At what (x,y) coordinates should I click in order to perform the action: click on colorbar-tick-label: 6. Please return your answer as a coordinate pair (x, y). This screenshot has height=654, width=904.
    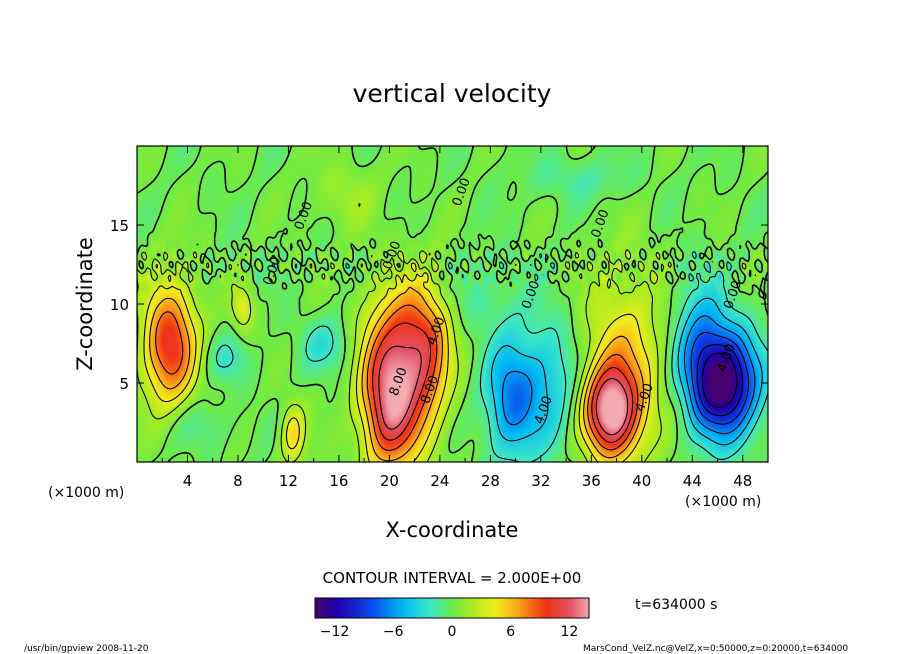
    Looking at the image, I should click on (510, 632).